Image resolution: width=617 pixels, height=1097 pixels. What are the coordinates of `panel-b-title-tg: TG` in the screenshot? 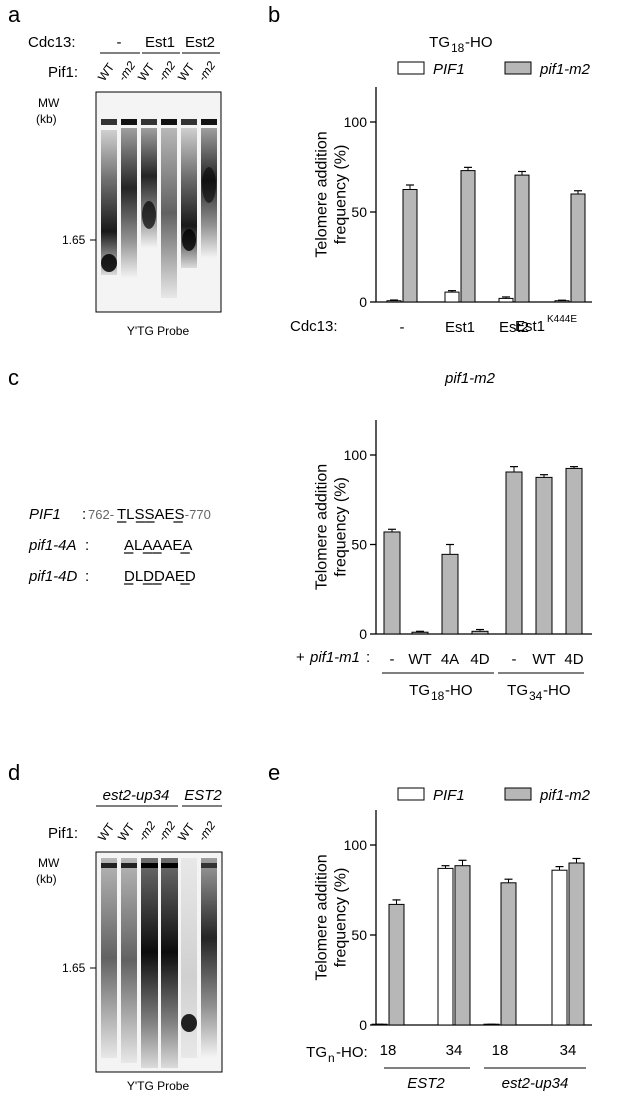 It's located at (439, 42).